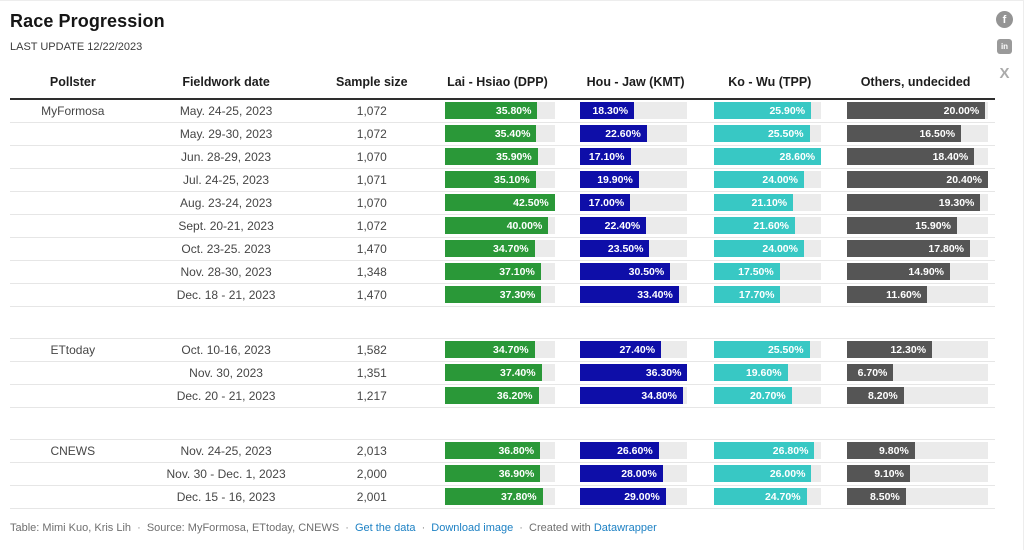 This screenshot has height=550, width=1024. What do you see at coordinates (756, 271) in the screenshot?
I see `bar-value-label: 17.50%` at bounding box center [756, 271].